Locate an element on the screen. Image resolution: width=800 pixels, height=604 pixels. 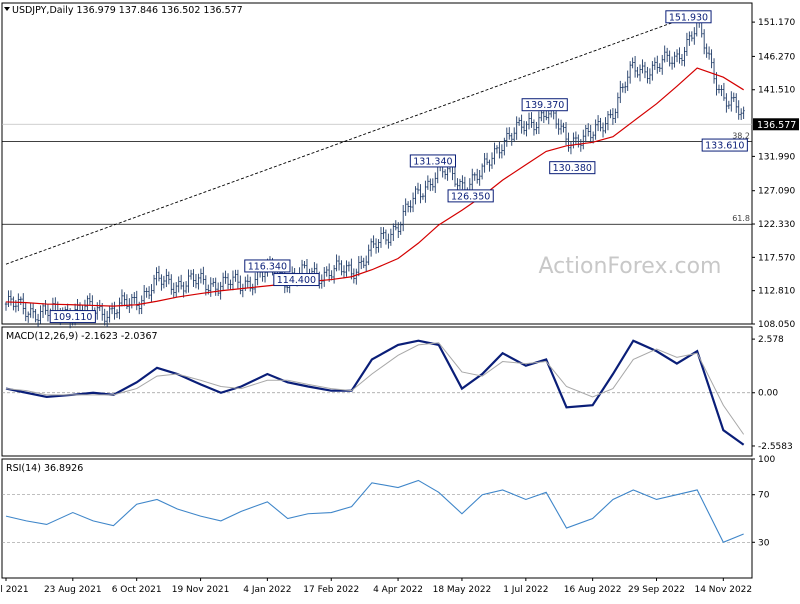
price-callout-label: 133.610 is located at coordinates (724, 146).